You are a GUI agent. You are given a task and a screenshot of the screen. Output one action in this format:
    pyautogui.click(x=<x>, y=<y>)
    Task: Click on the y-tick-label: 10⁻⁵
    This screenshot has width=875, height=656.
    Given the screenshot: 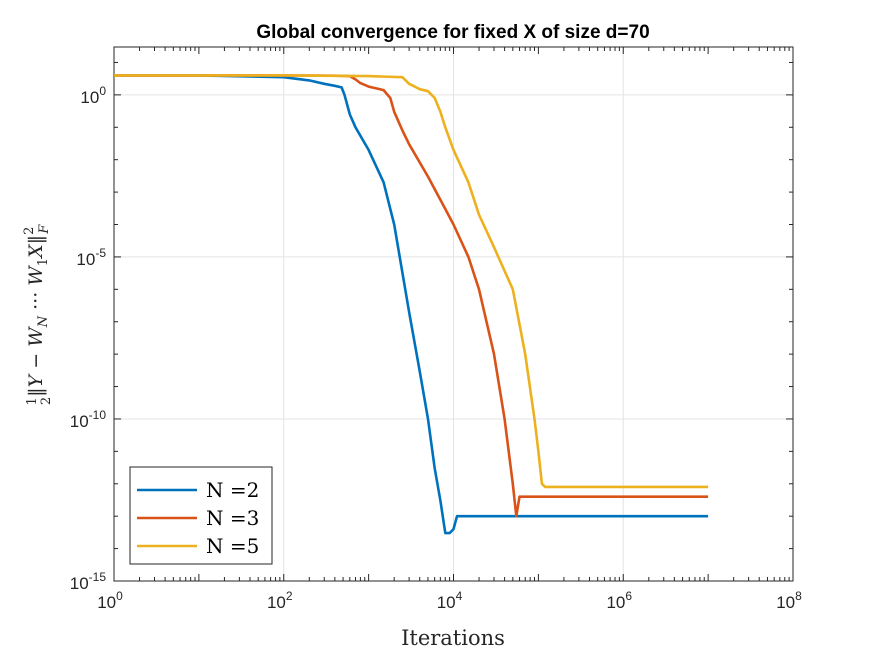 What is the action you would take?
    pyautogui.click(x=91, y=257)
    